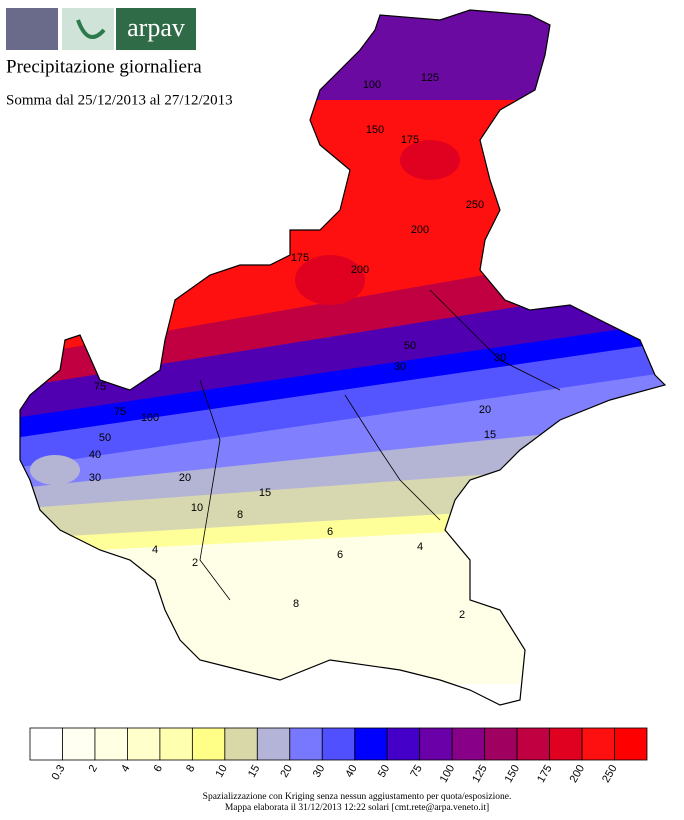 Image resolution: width=684 pixels, height=820 pixels. Describe the element at coordinates (190, 768) in the screenshot. I see `legend-label: 8` at that location.